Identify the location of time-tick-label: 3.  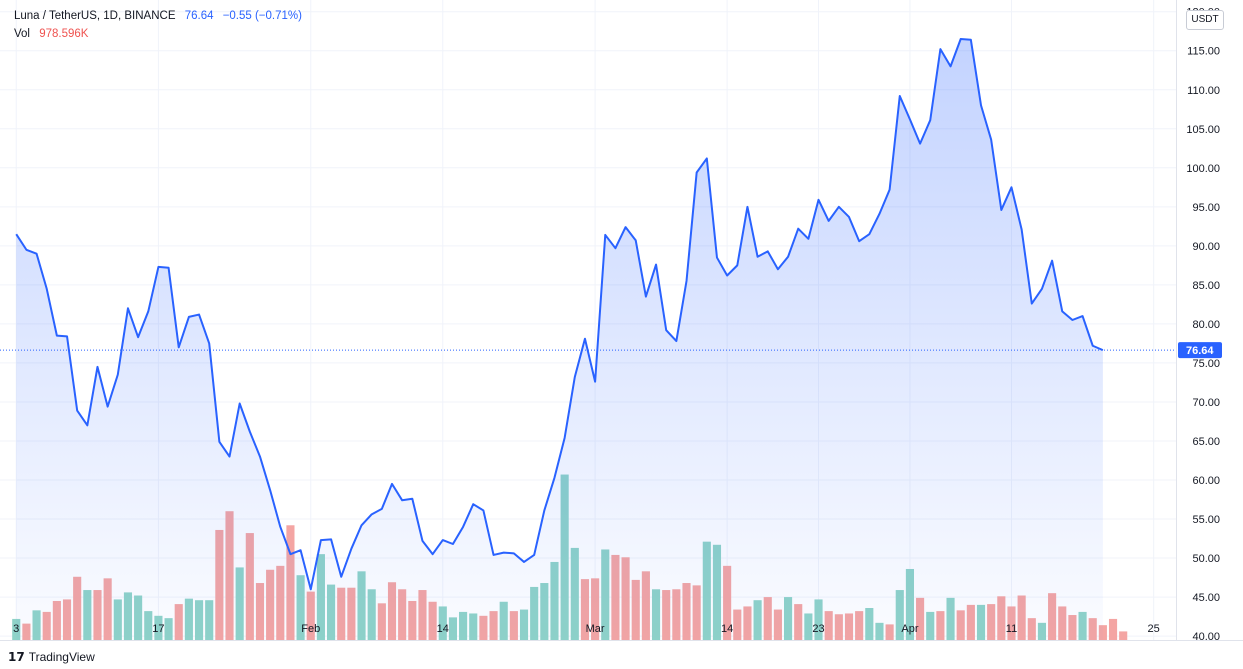
(16, 629).